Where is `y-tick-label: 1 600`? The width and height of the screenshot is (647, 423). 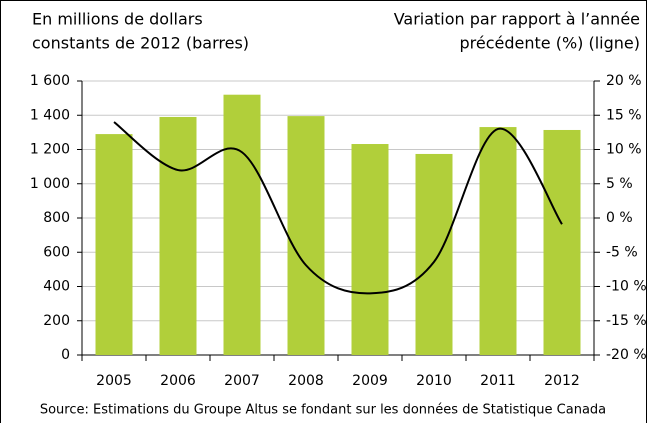
y-tick-label: 1 600 is located at coordinates (50, 81).